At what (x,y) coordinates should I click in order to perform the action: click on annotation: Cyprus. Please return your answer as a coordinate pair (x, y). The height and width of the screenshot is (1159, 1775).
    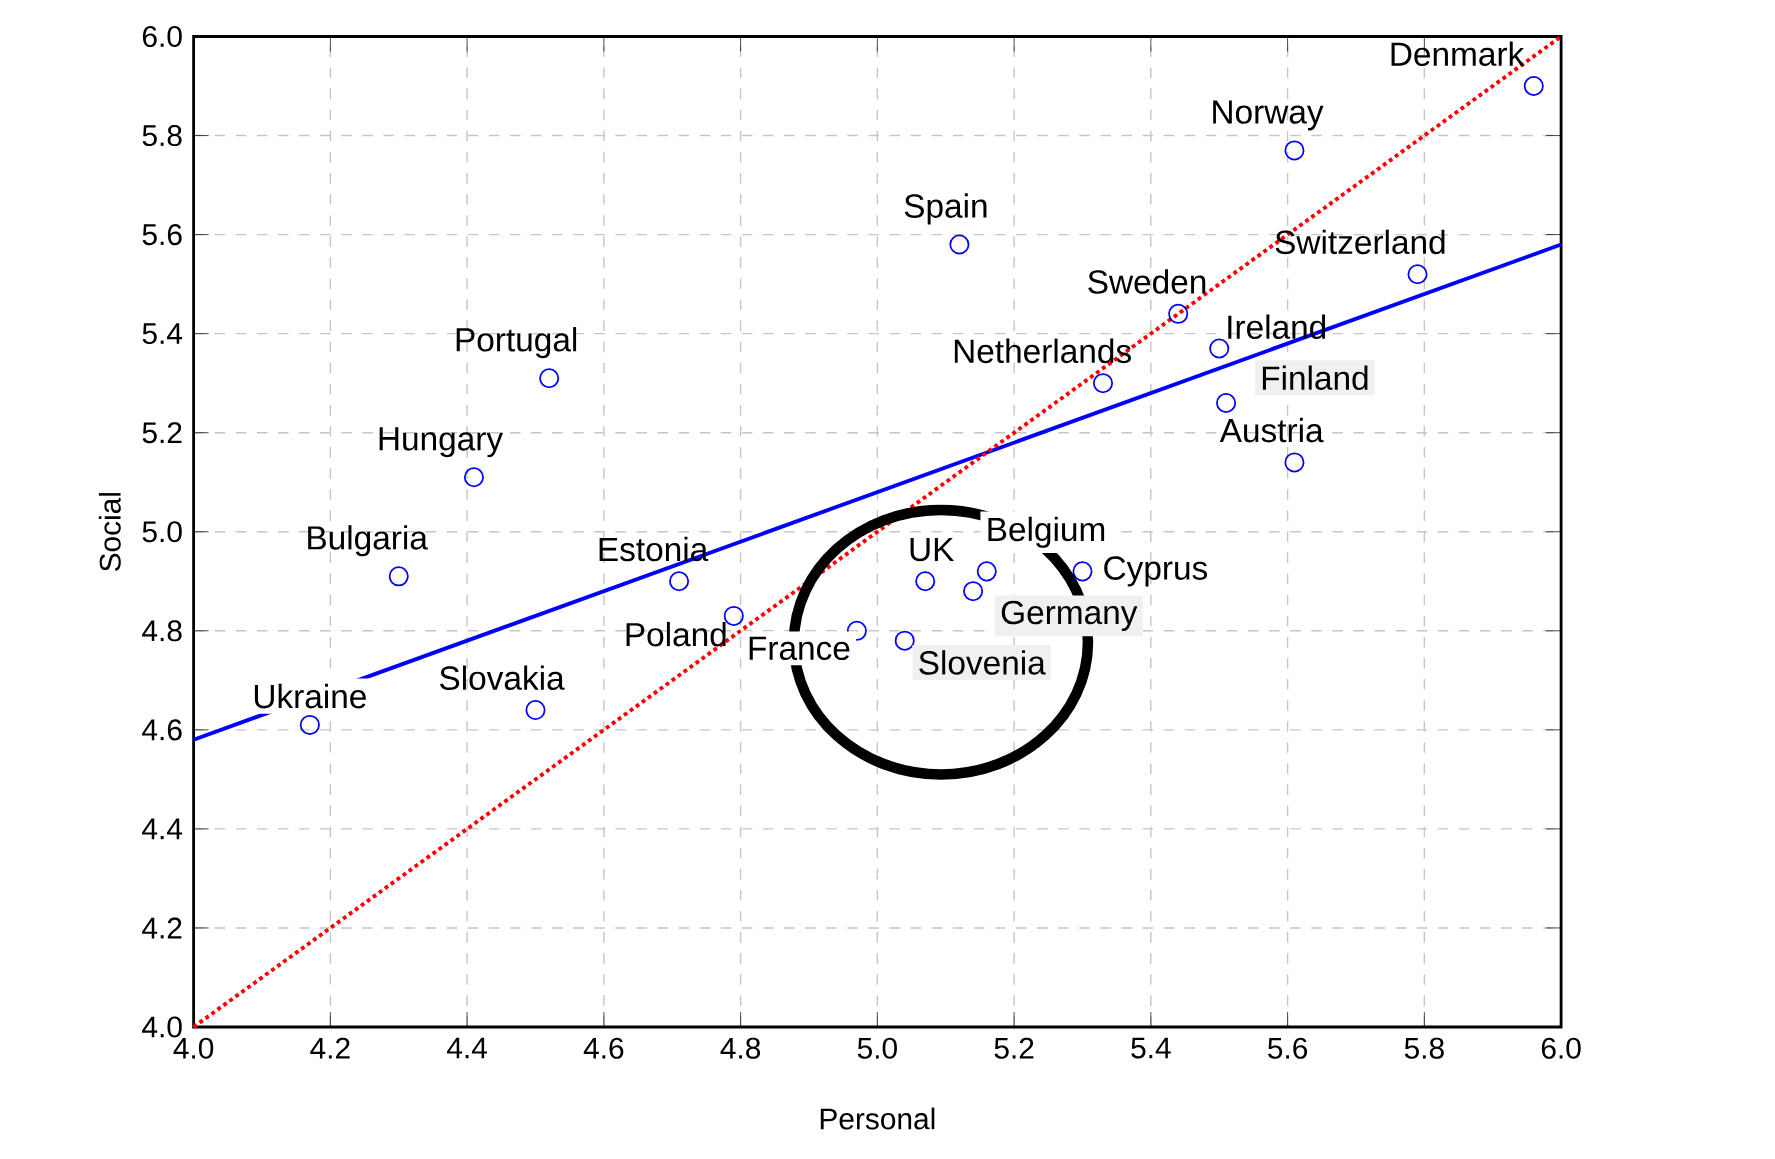
    Looking at the image, I should click on (1156, 571).